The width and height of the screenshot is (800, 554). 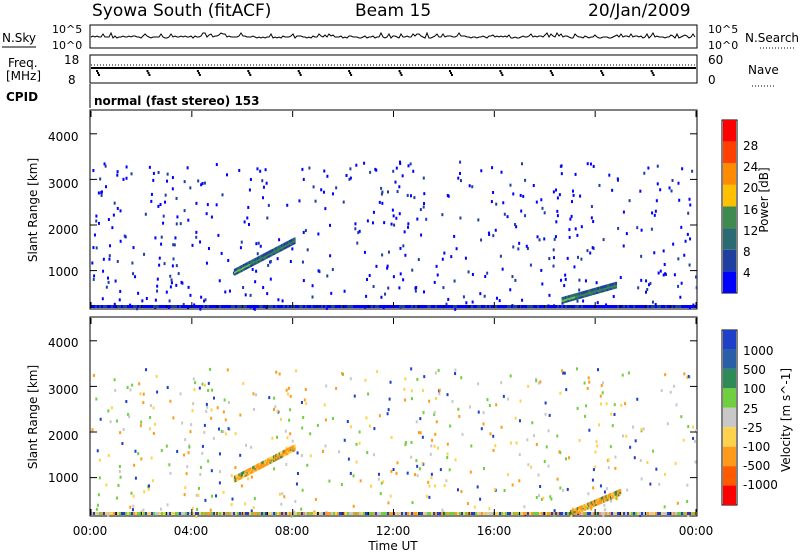 What do you see at coordinates (715, 60) in the screenshot?
I see `freq-right-tick-top: 60` at bounding box center [715, 60].